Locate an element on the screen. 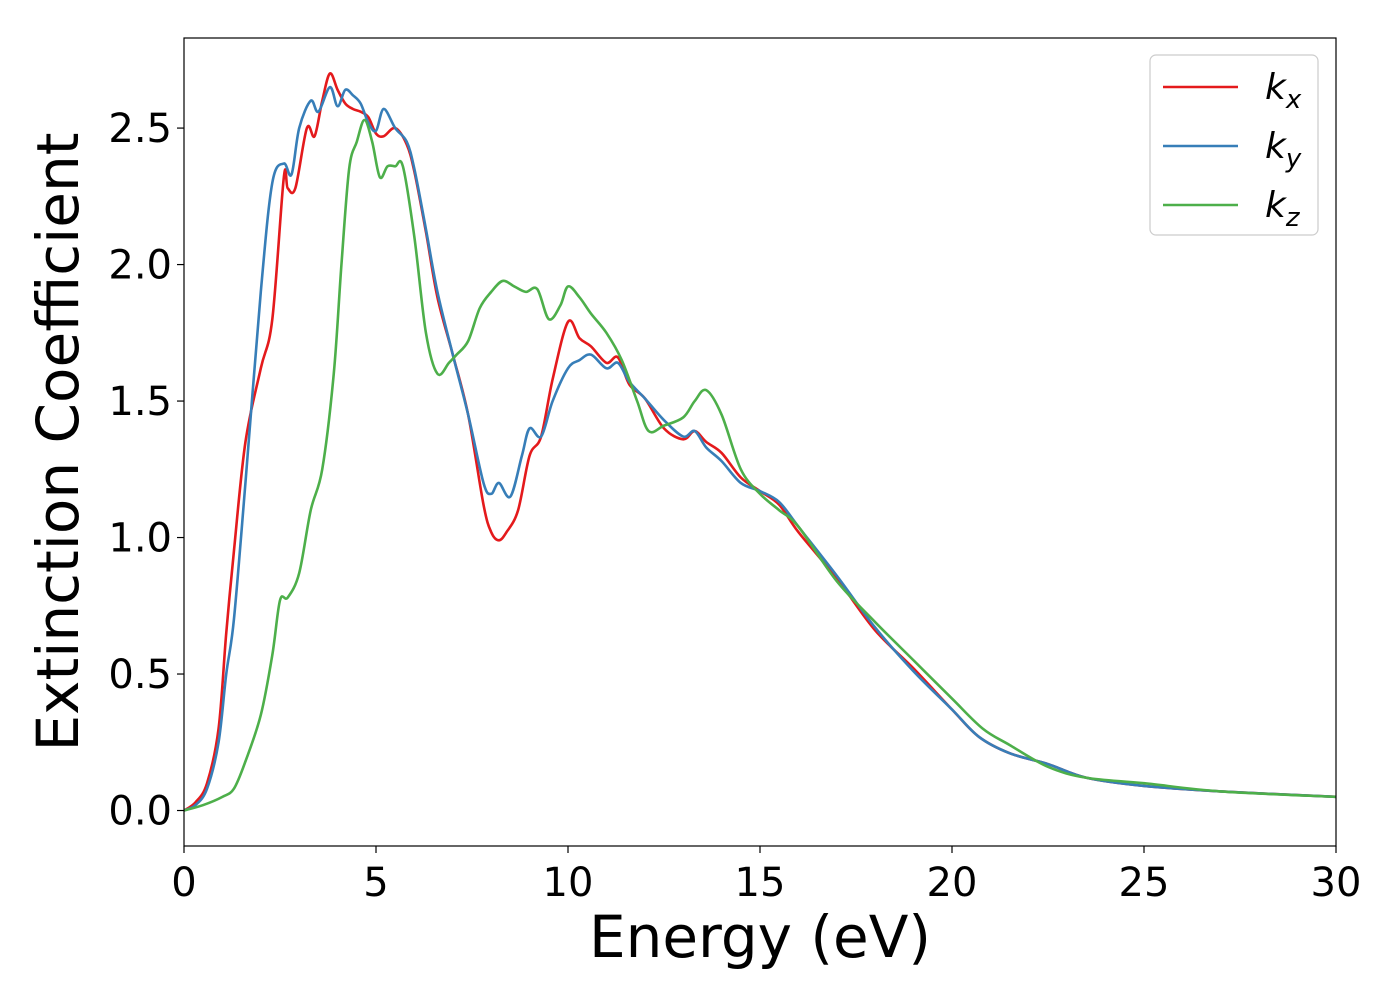 This screenshot has height=1005, width=1400. y-axis-label: Extinction Coefficient is located at coordinates (58, 442).